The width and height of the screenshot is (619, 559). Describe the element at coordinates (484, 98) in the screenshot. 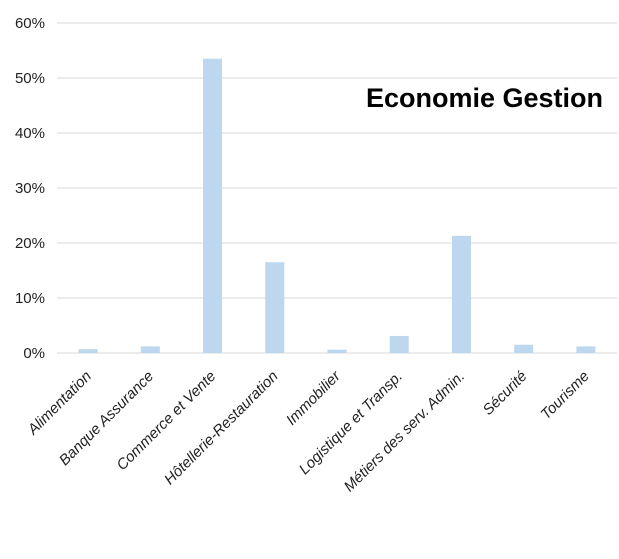

I see `chart-title: Economie Gestion` at that location.